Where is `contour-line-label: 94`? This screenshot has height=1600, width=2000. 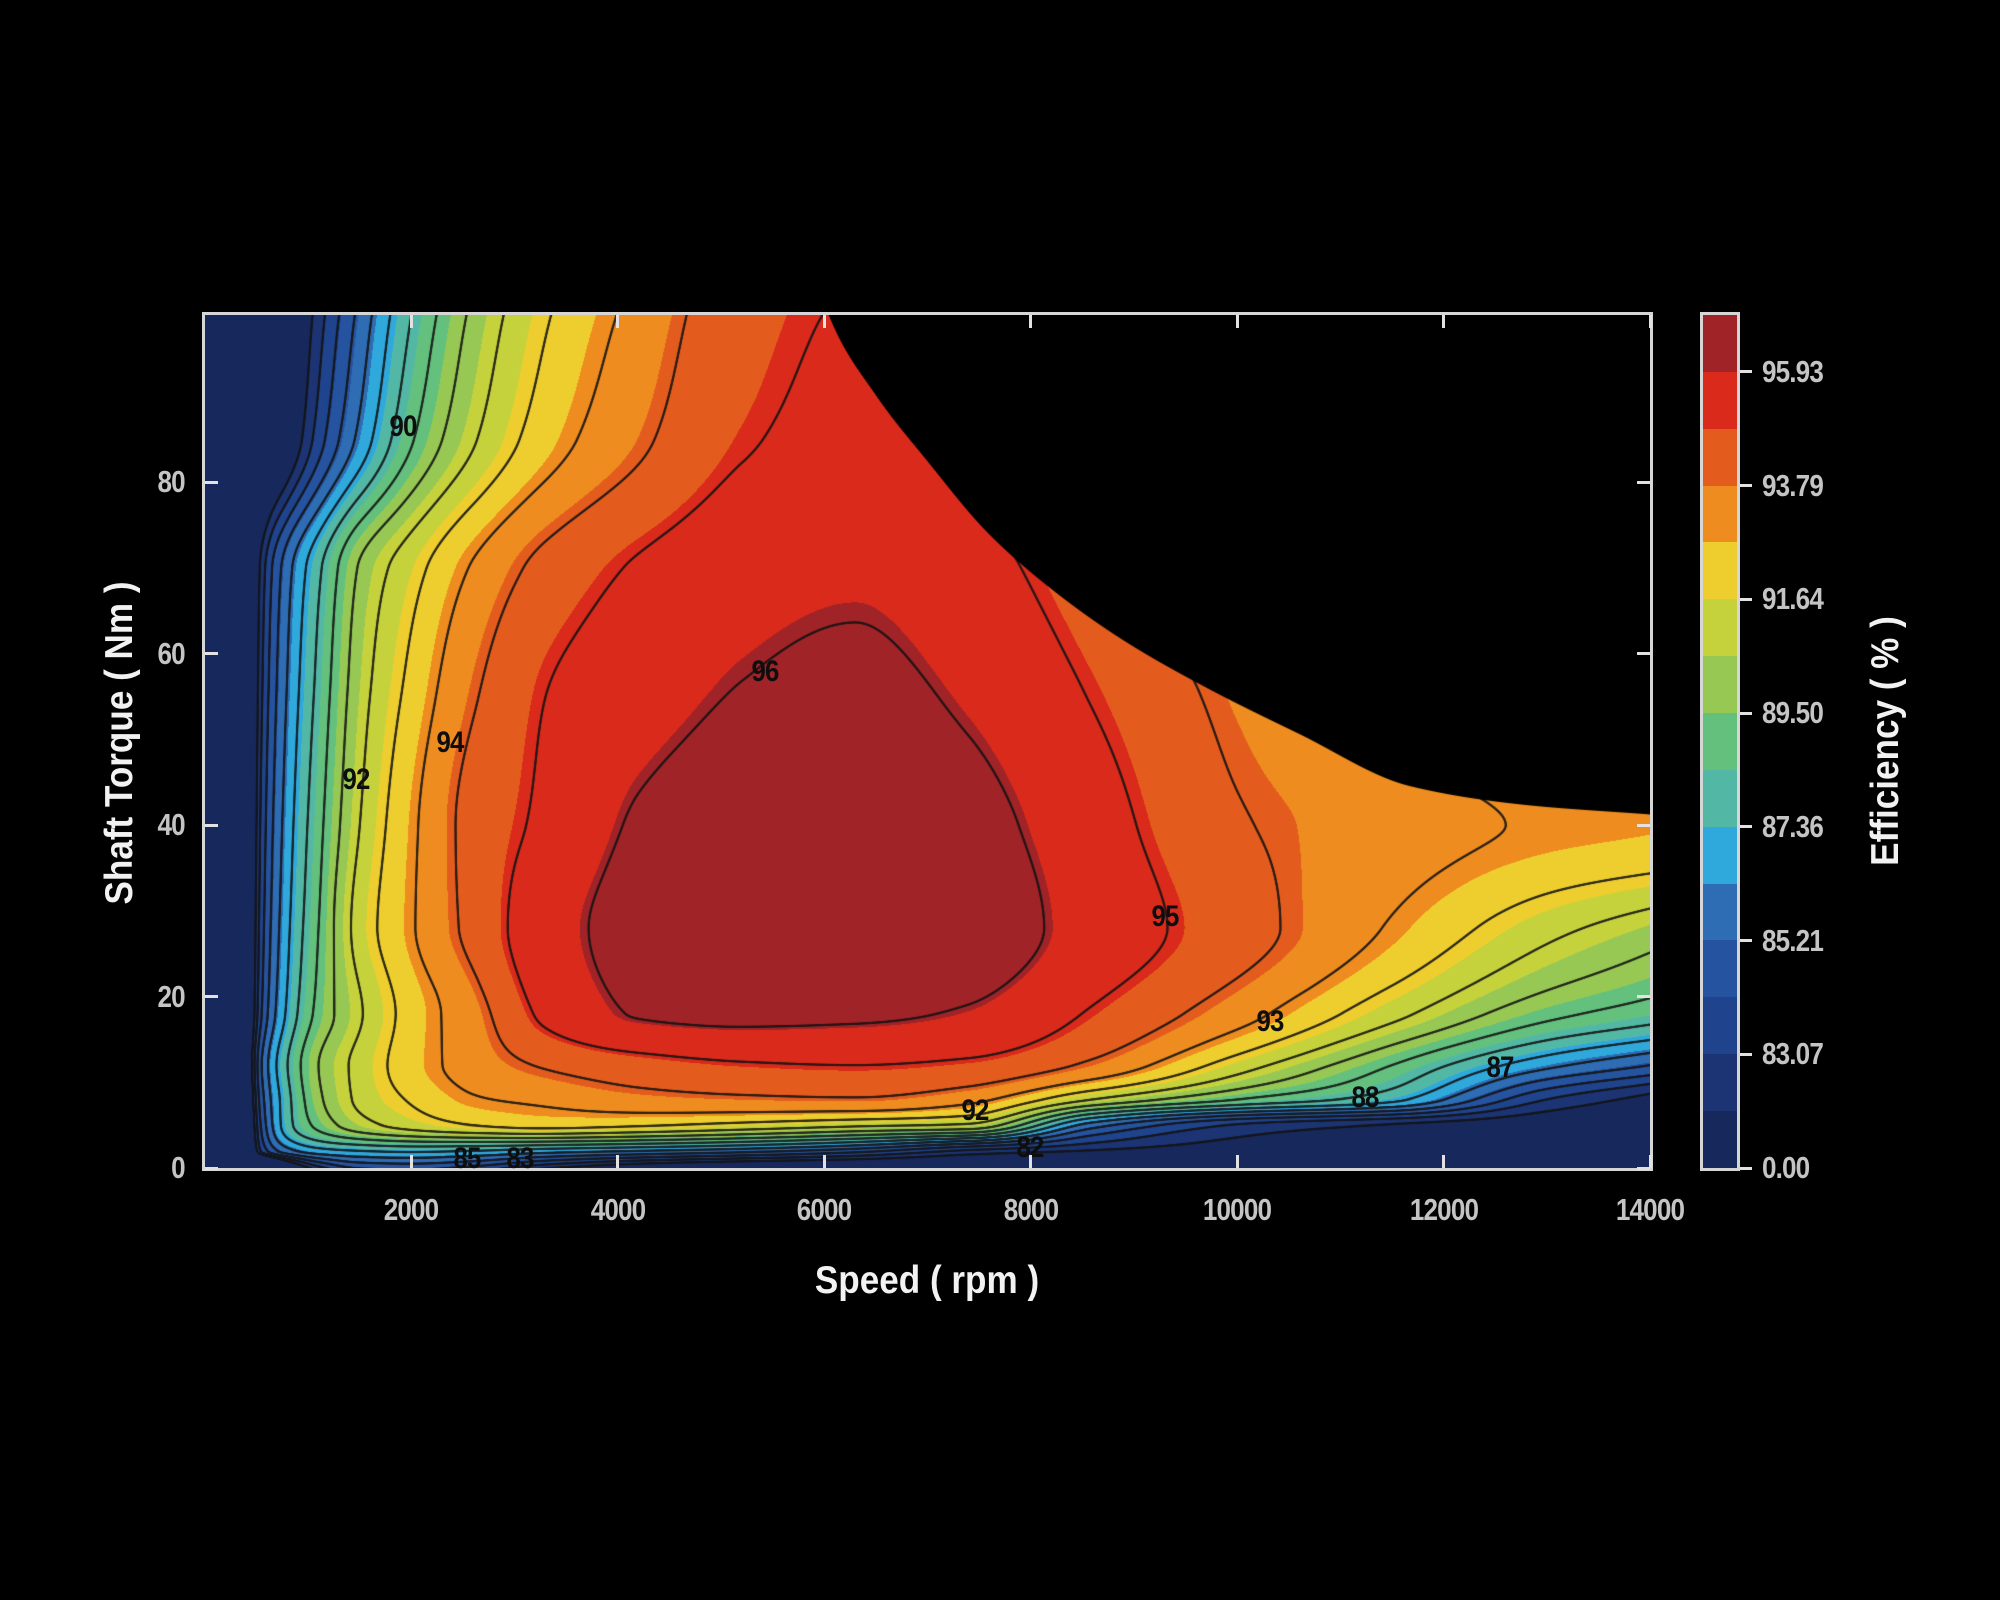 contour-line-label: 94 is located at coordinates (450, 742).